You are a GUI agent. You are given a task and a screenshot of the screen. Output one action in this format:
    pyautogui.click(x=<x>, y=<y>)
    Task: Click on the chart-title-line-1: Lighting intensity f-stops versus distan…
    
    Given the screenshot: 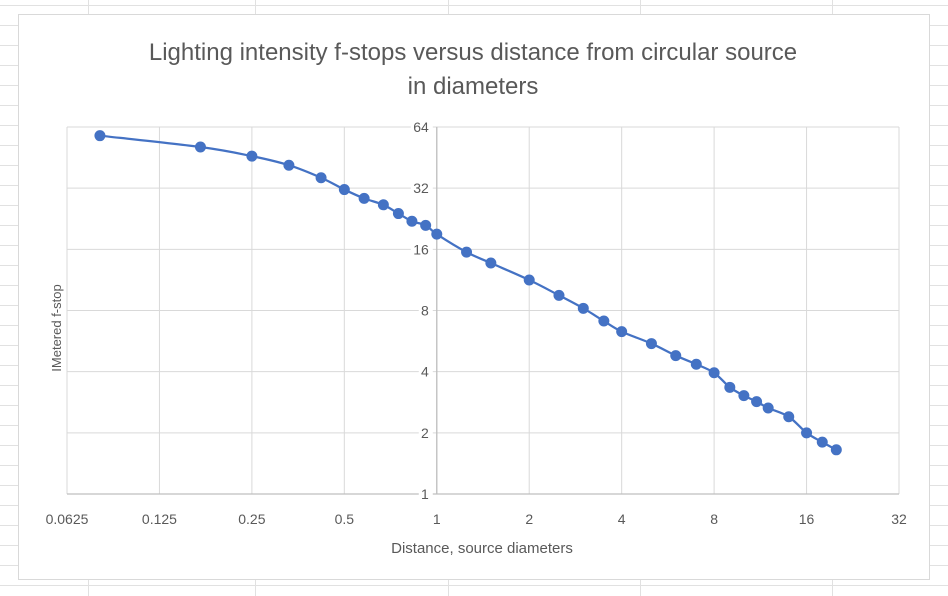 What is the action you would take?
    pyautogui.click(x=473, y=52)
    